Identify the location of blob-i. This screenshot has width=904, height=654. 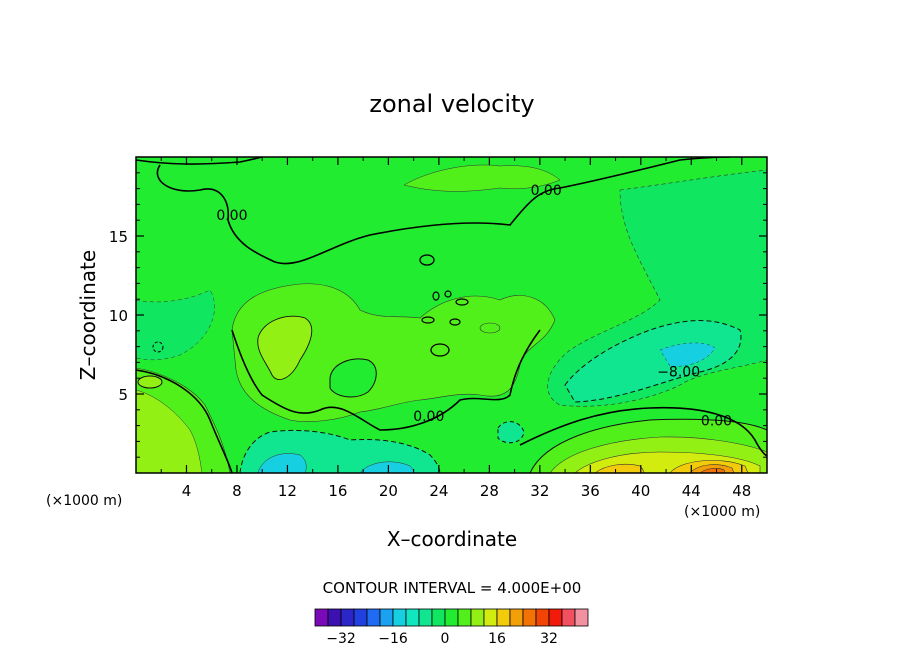
(490, 328).